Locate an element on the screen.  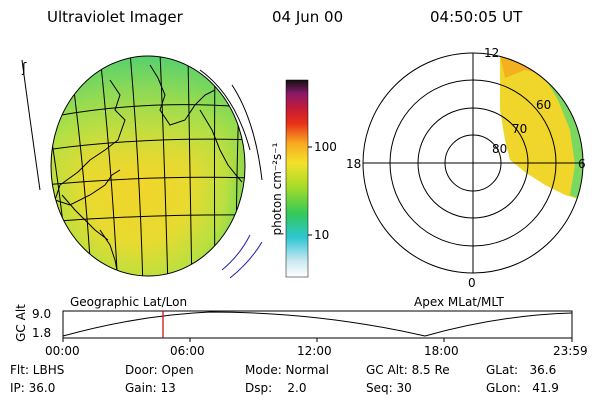
colorbar-tick-100: 100 is located at coordinates (325, 147).